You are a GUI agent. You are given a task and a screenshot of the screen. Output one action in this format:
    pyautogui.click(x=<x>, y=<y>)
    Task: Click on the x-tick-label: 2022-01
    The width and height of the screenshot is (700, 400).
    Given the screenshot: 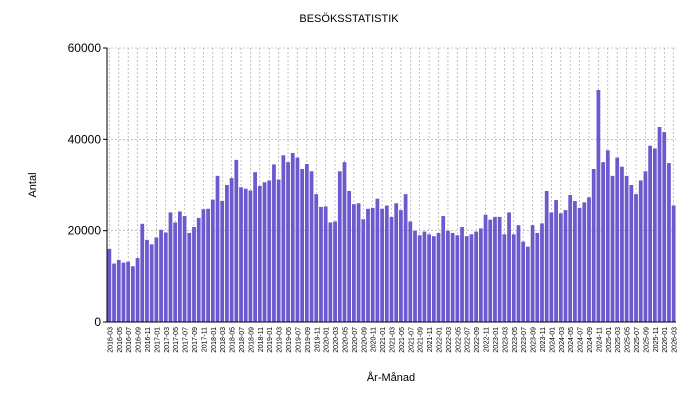 What is the action you would take?
    pyautogui.click(x=440, y=340)
    